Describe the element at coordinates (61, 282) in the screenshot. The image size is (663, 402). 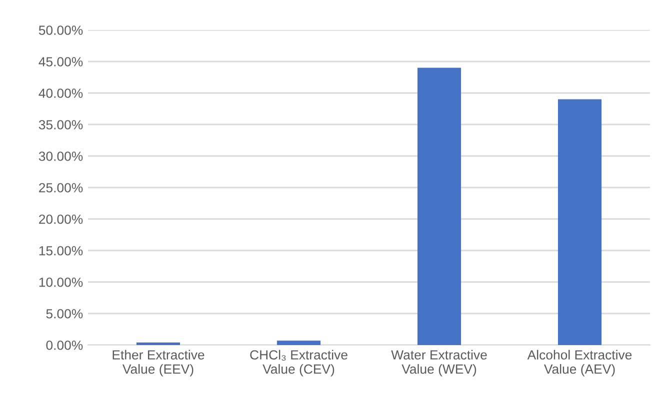
I see `y-tick-label: 10.00%` at that location.